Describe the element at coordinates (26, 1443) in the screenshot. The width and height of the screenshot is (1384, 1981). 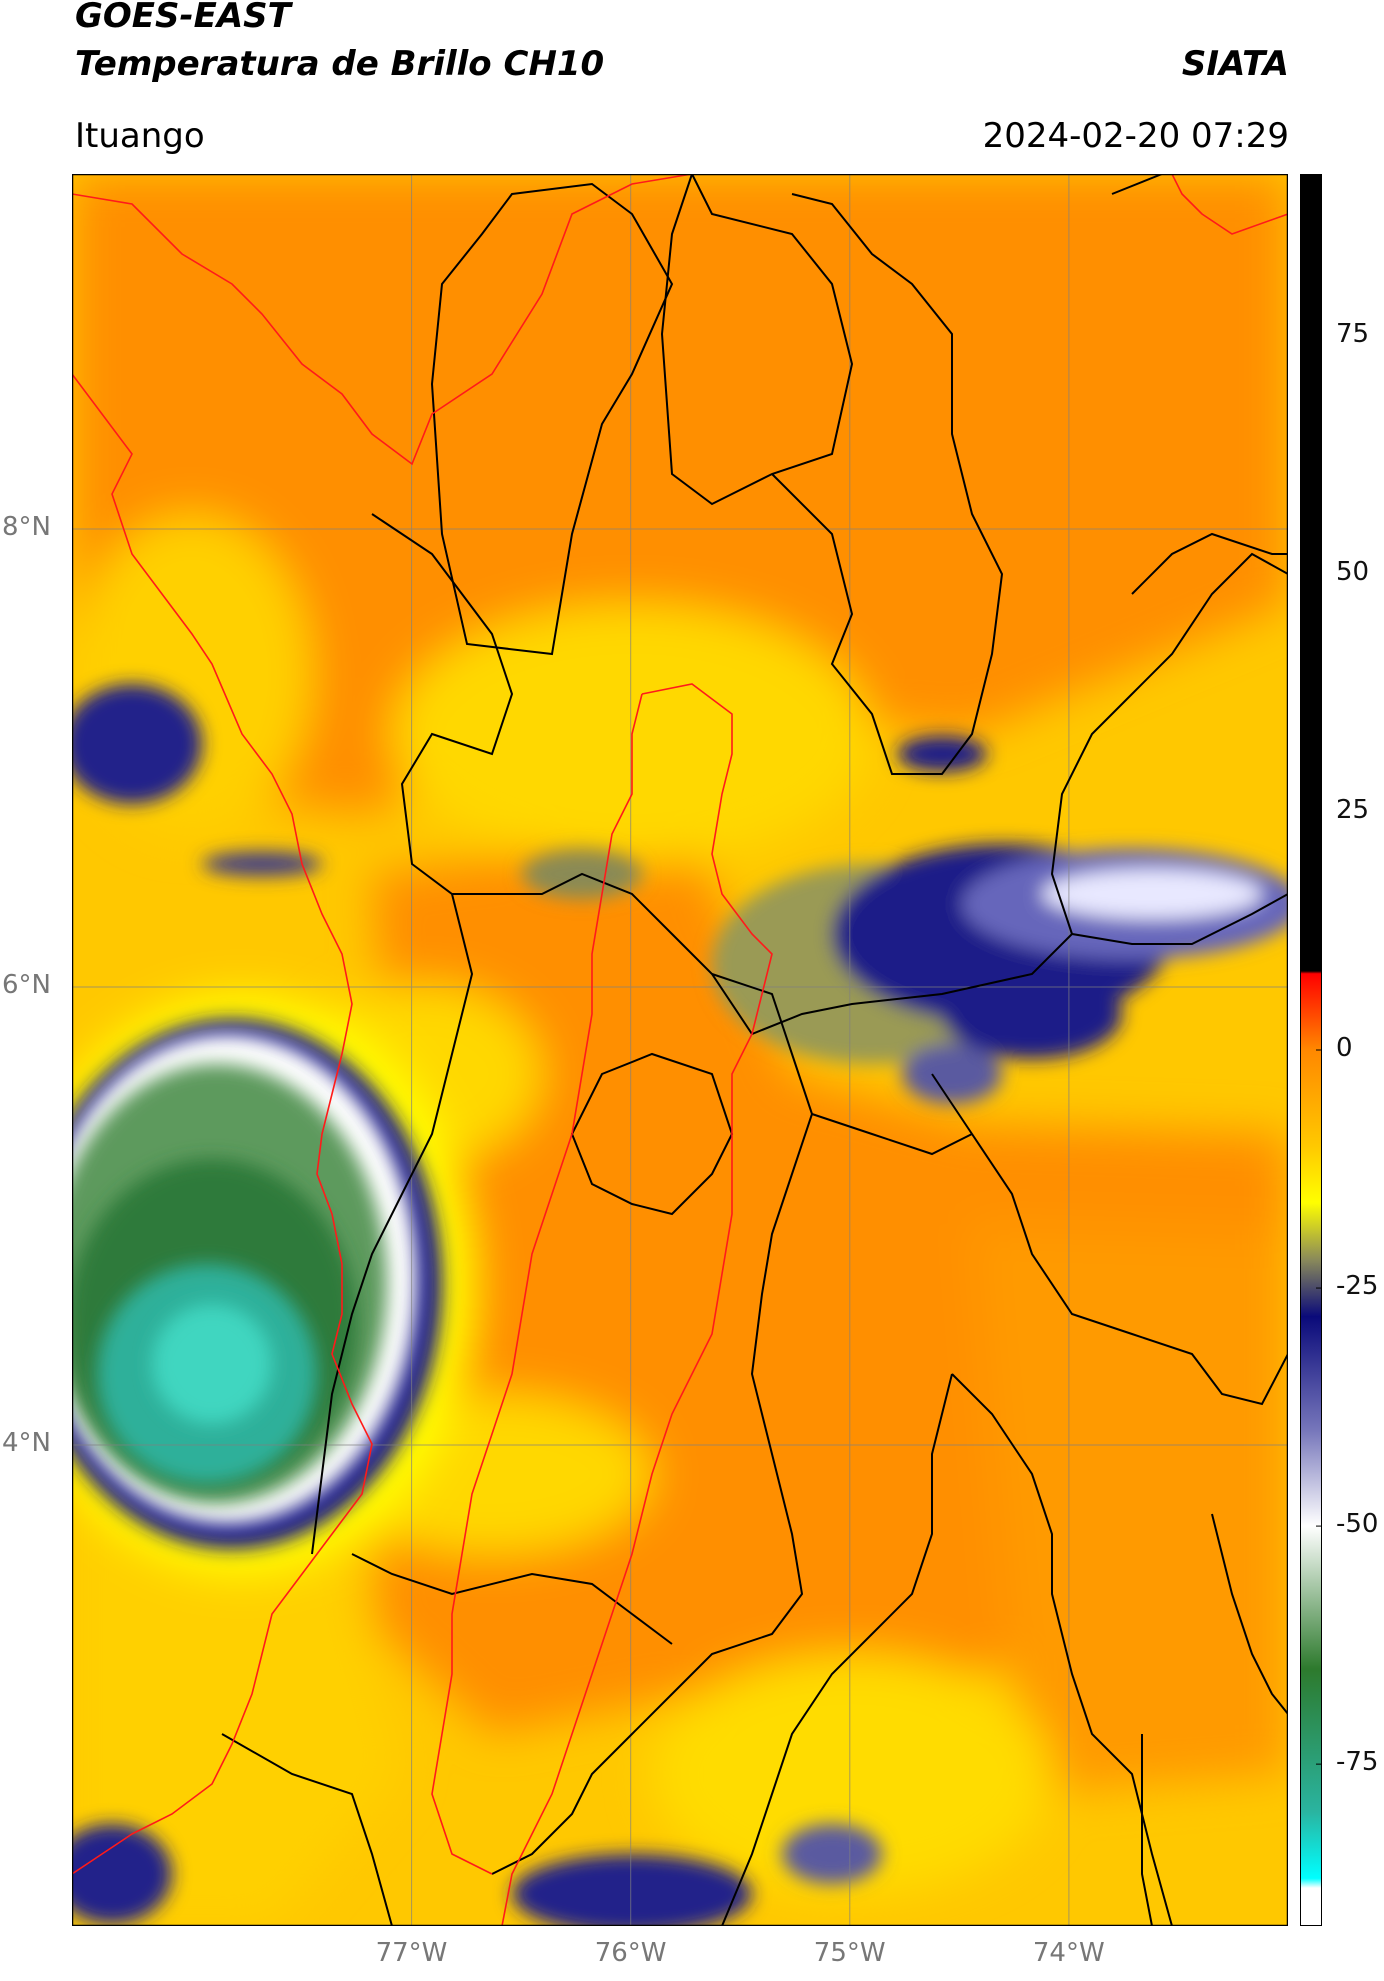
I see `latitude-tick-label: 4°N` at that location.